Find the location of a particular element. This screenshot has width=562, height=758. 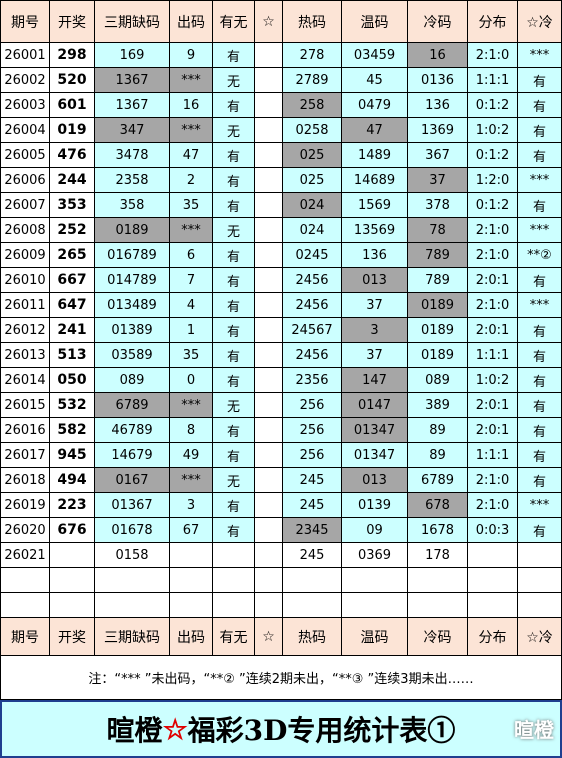

table-cell: 265 is located at coordinates (72, 255).